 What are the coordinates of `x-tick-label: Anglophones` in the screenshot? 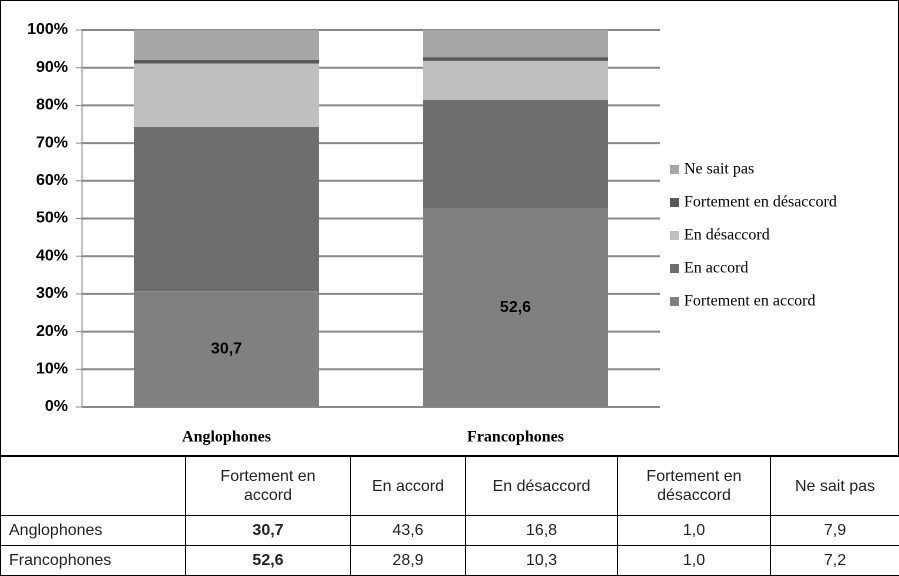 It's located at (226, 437).